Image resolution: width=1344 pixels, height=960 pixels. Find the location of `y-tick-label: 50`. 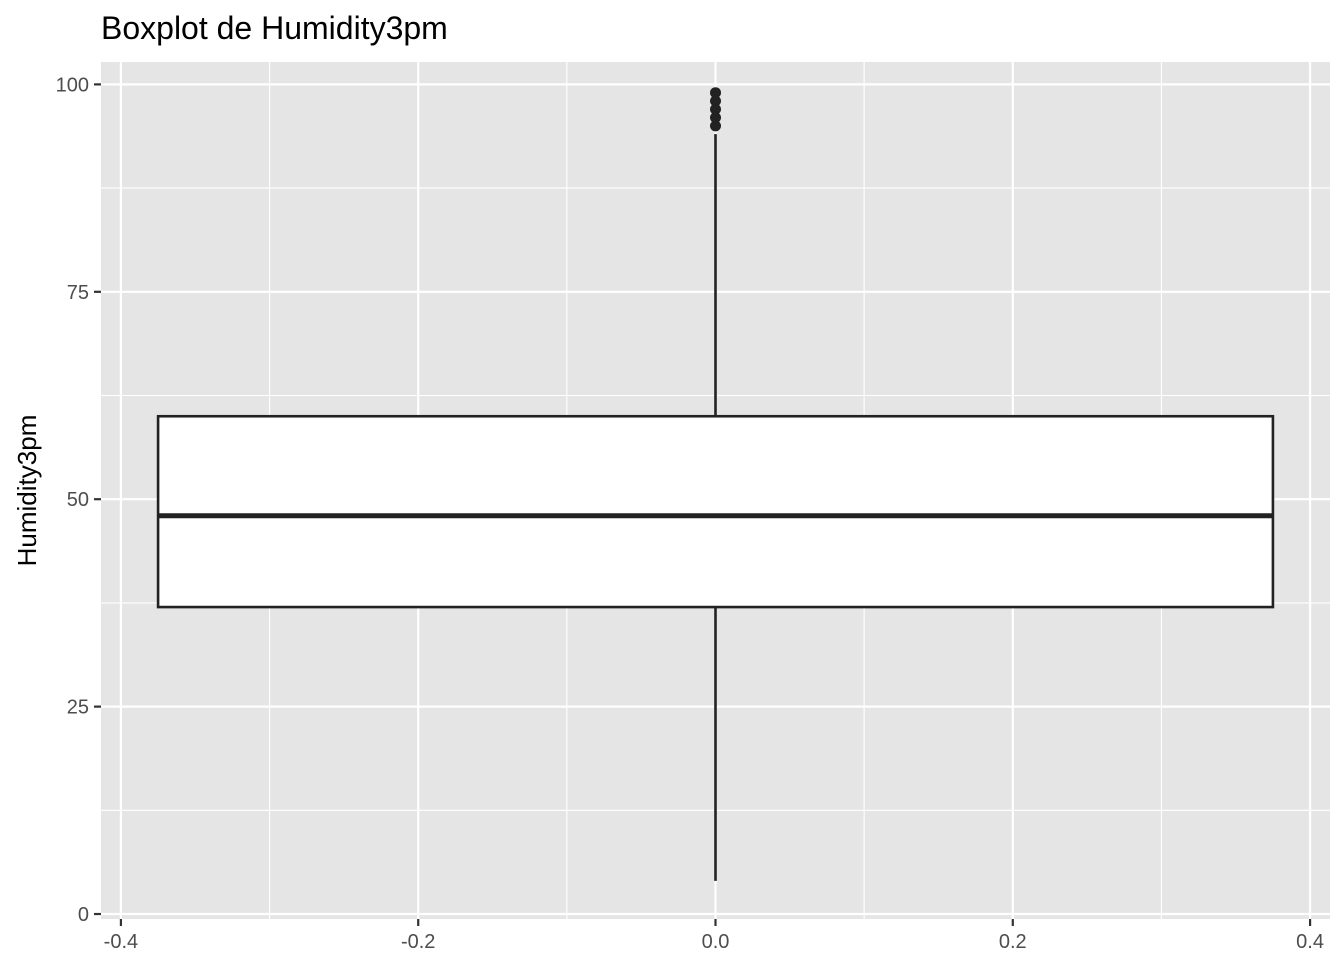

y-tick-label: 50 is located at coordinates (78, 500).